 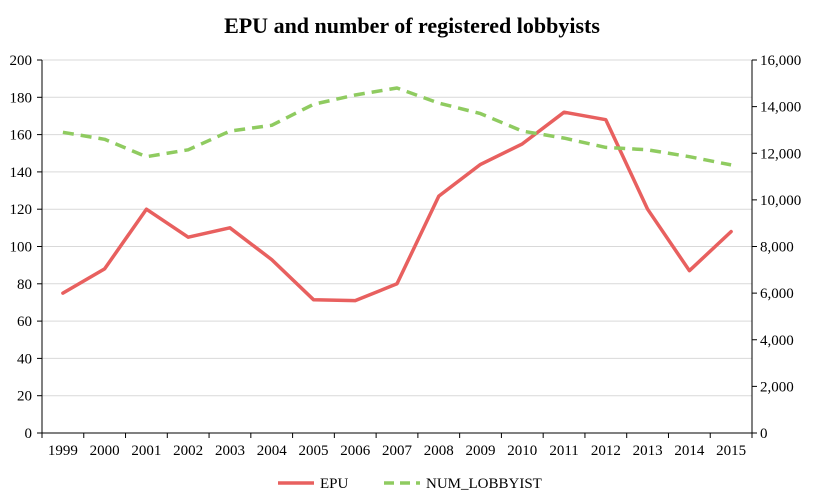 What do you see at coordinates (188, 451) in the screenshot?
I see `x-tick-label: 2002` at bounding box center [188, 451].